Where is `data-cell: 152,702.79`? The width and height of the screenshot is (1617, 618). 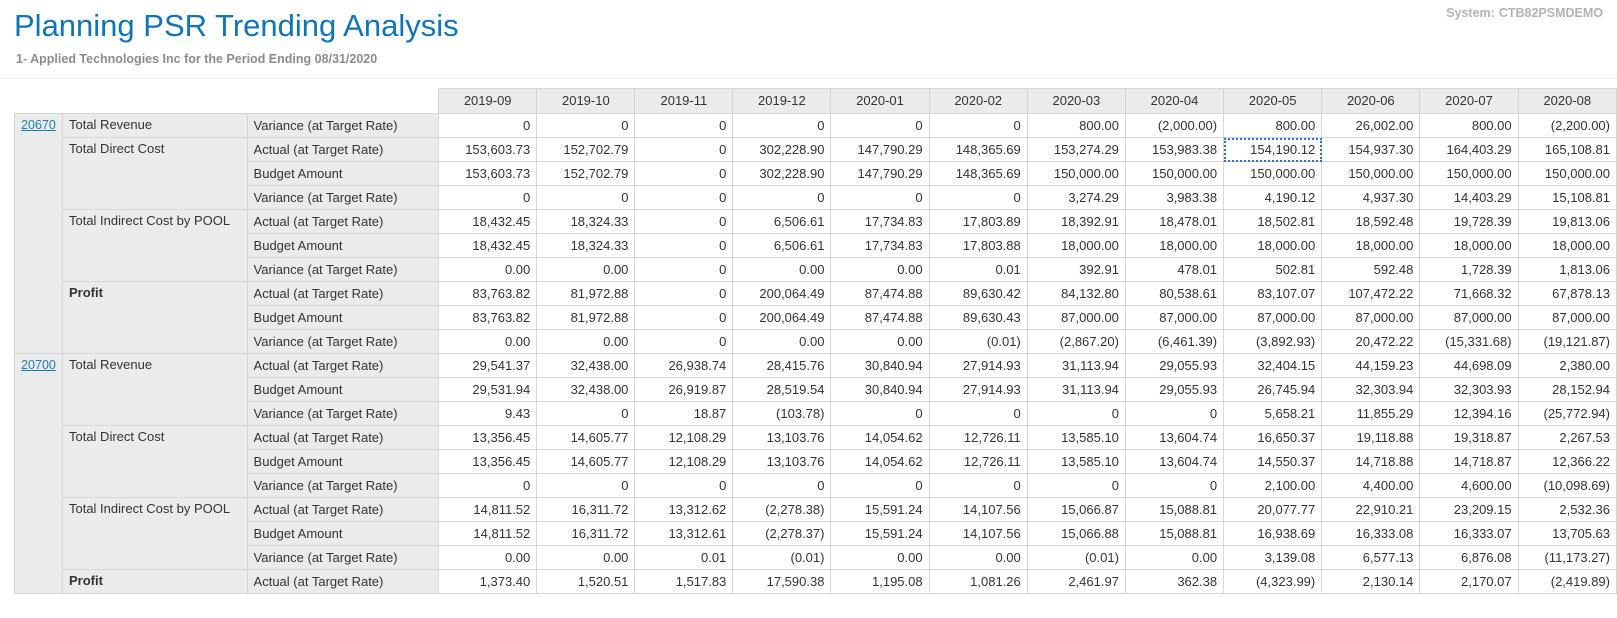 data-cell: 152,702.79 is located at coordinates (586, 173).